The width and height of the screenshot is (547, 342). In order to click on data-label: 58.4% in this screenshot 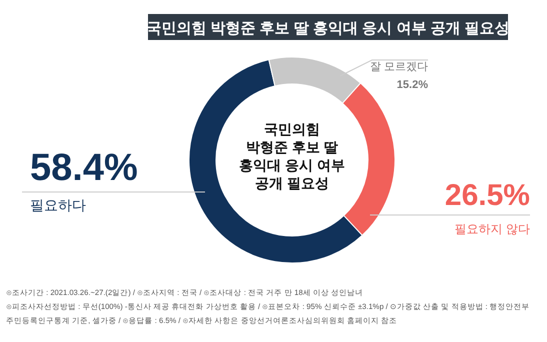, I will do `click(84, 168)`.